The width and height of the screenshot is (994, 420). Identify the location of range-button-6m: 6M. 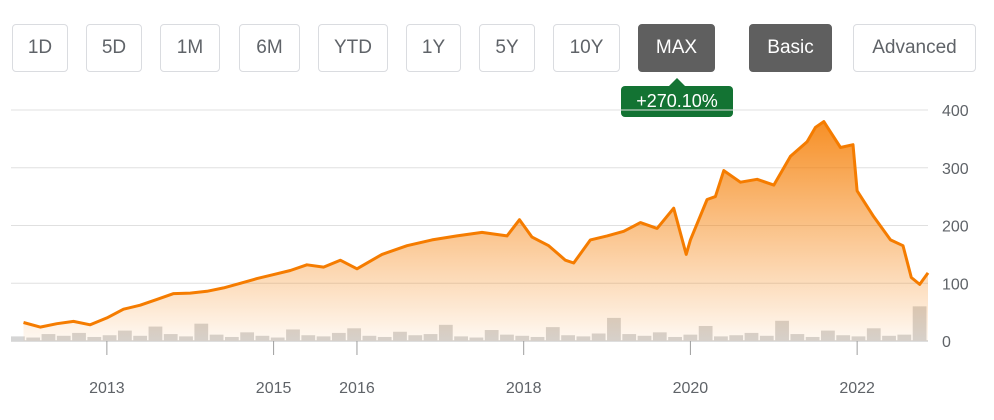
(269, 48).